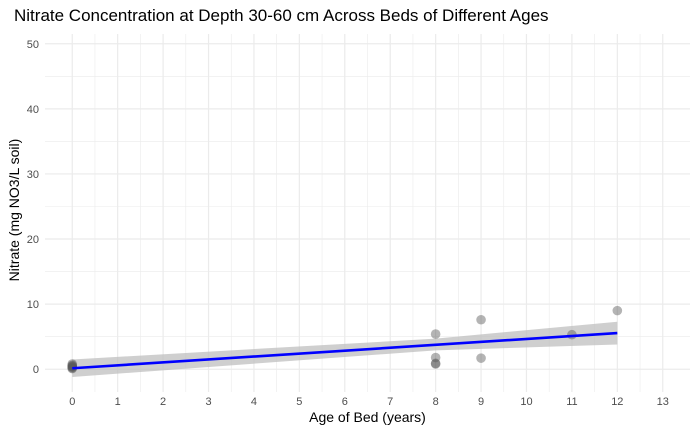 This screenshot has height=432, width=700. What do you see at coordinates (617, 402) in the screenshot?
I see `x-tick-label: 12` at bounding box center [617, 402].